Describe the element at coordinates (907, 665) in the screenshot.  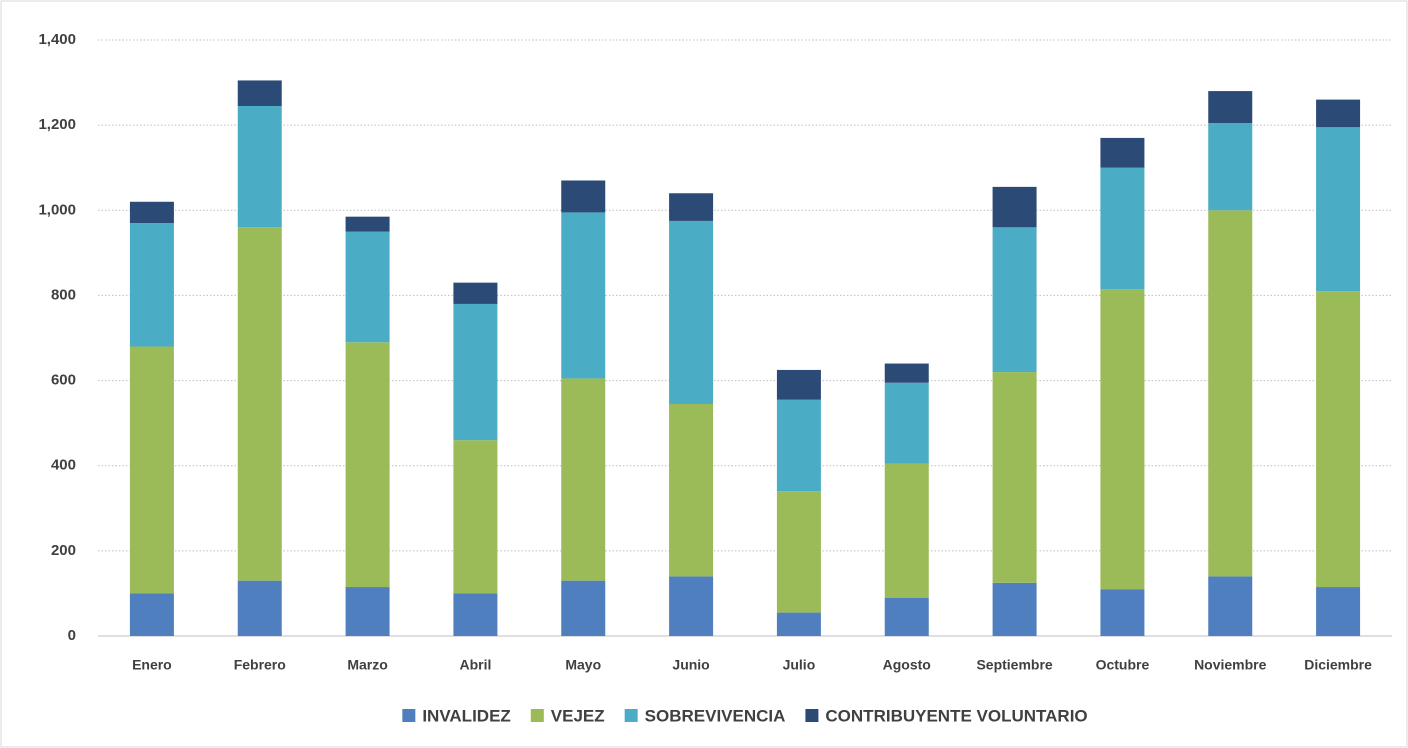
I see `x-tick-label: Agosto` at that location.